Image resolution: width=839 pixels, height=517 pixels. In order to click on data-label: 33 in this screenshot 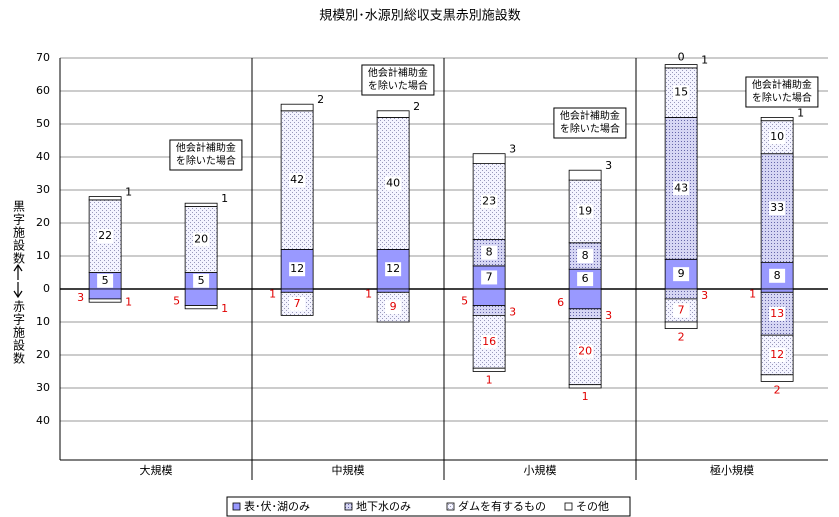, I will do `click(777, 207)`.